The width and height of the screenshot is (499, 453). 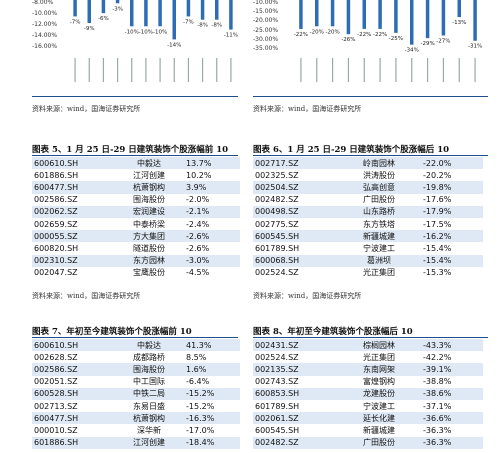 I want to click on data-label: -8%, so click(x=216, y=26).